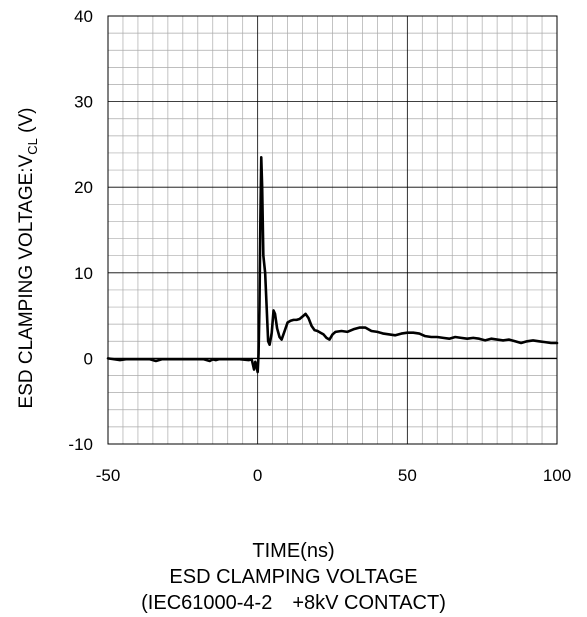 This screenshot has width=587, height=617. Describe the element at coordinates (26, 281) in the screenshot. I see `y-axis-label-main: ESD CLAMPING VOLTAGE:V` at that location.